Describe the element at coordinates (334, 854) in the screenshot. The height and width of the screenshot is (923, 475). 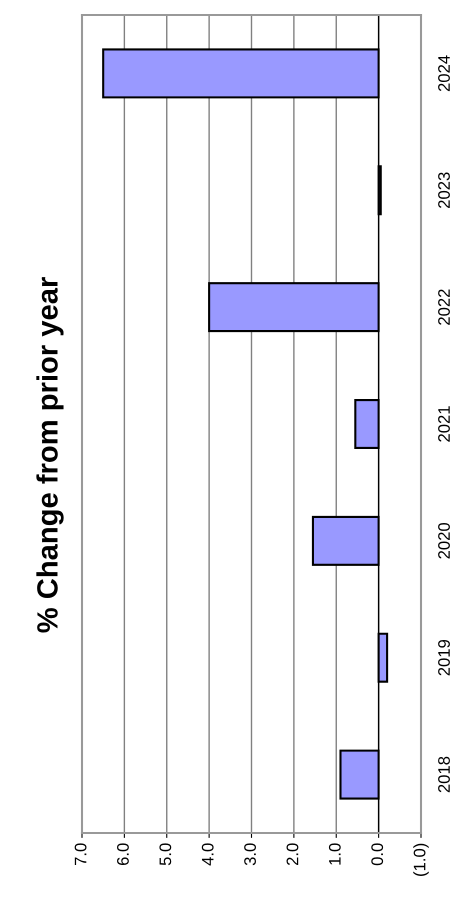
I see `x-tick-label: 1.0` at that location.